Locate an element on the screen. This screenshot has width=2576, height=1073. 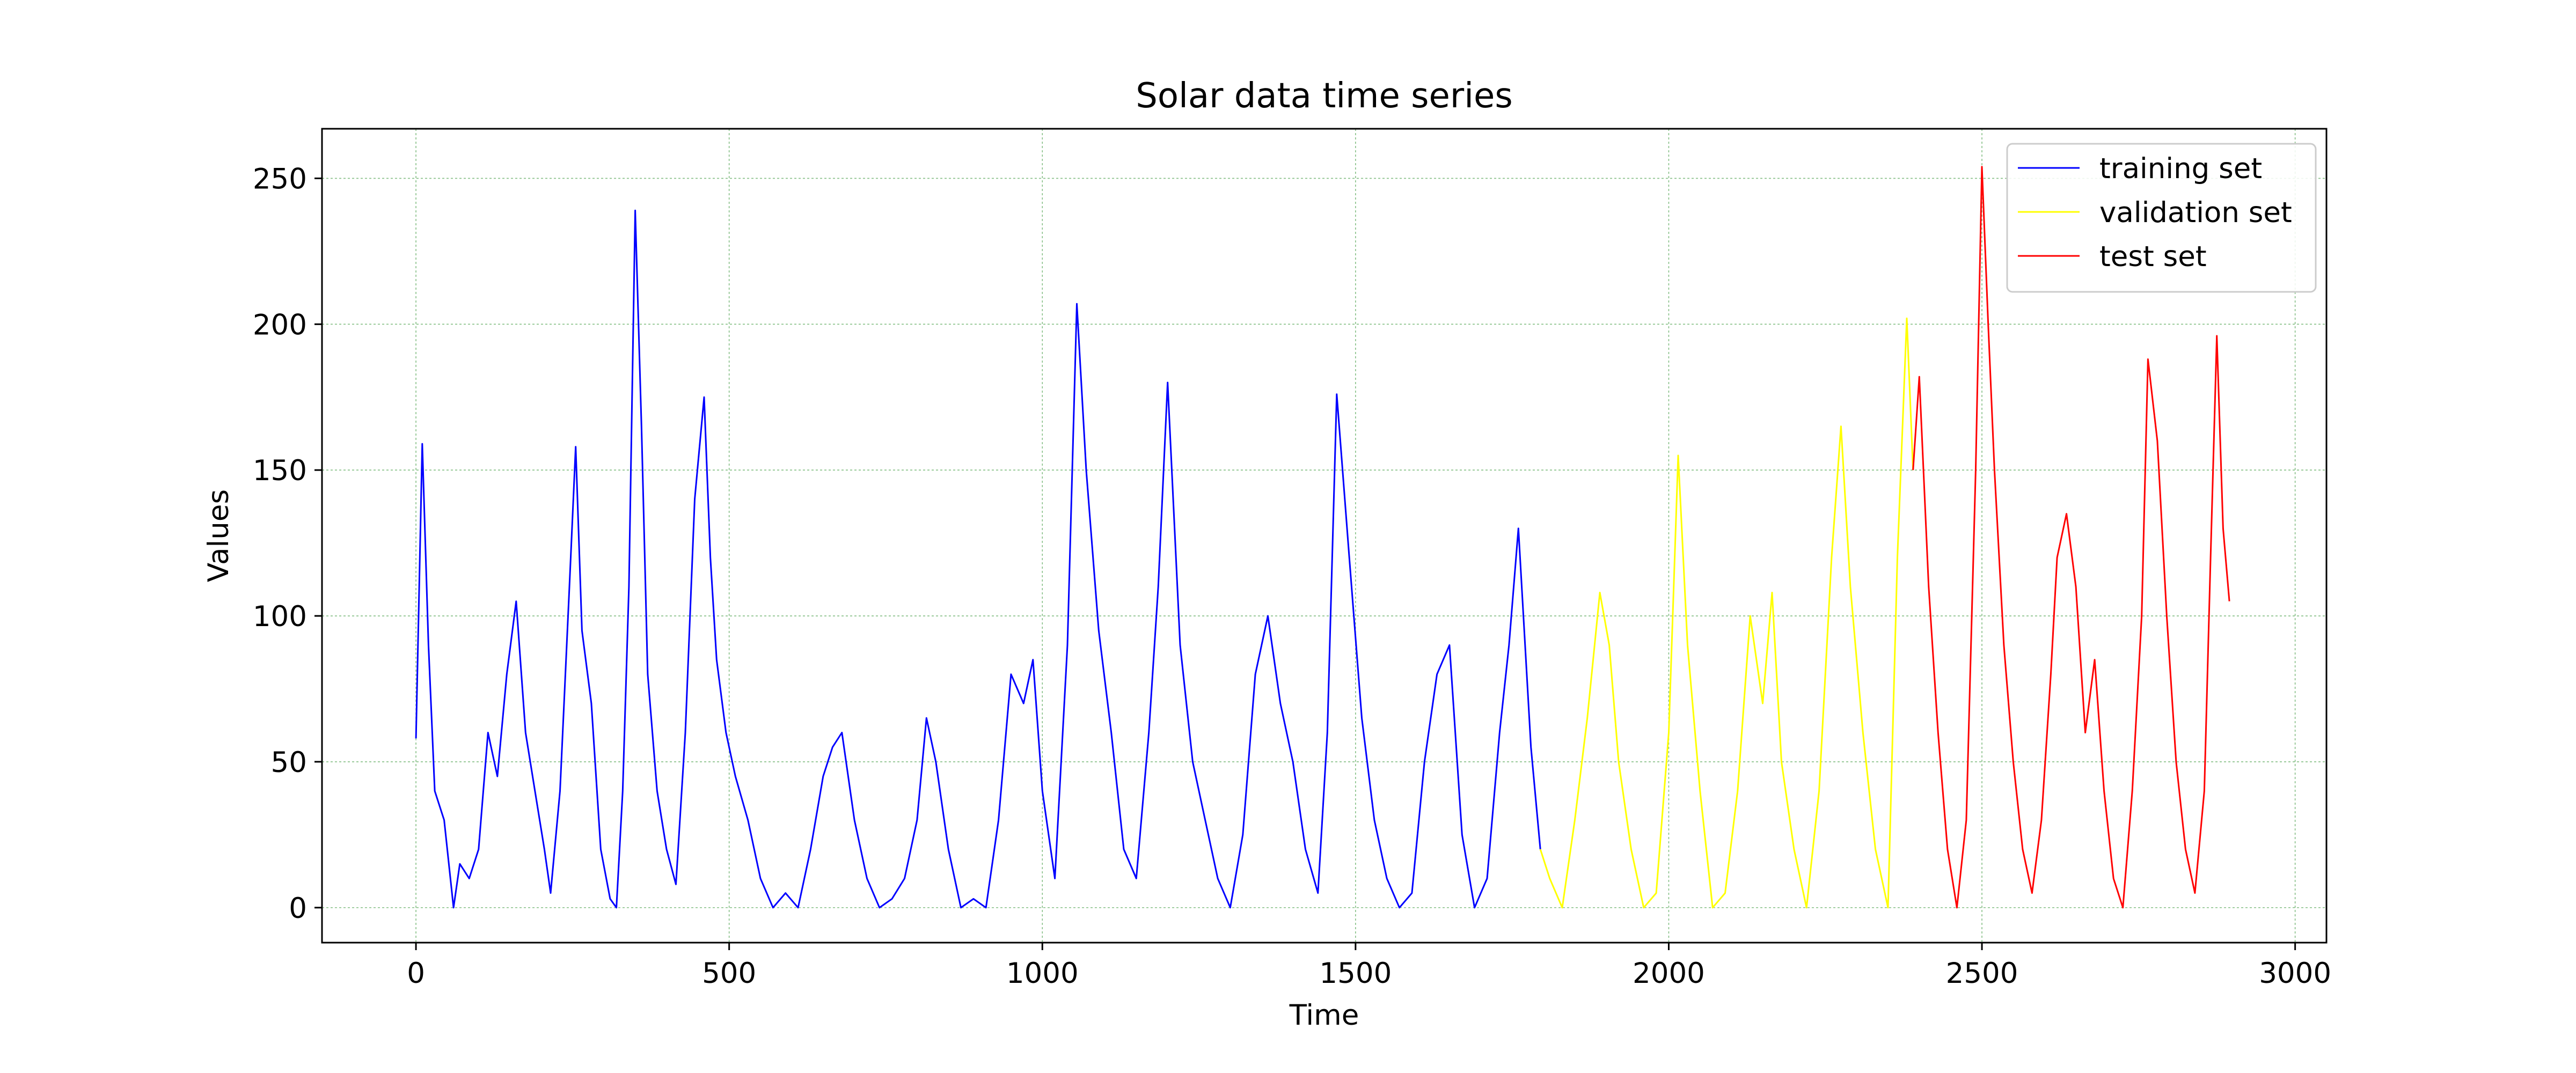
x-tick-label: 2500 is located at coordinates (1982, 973).